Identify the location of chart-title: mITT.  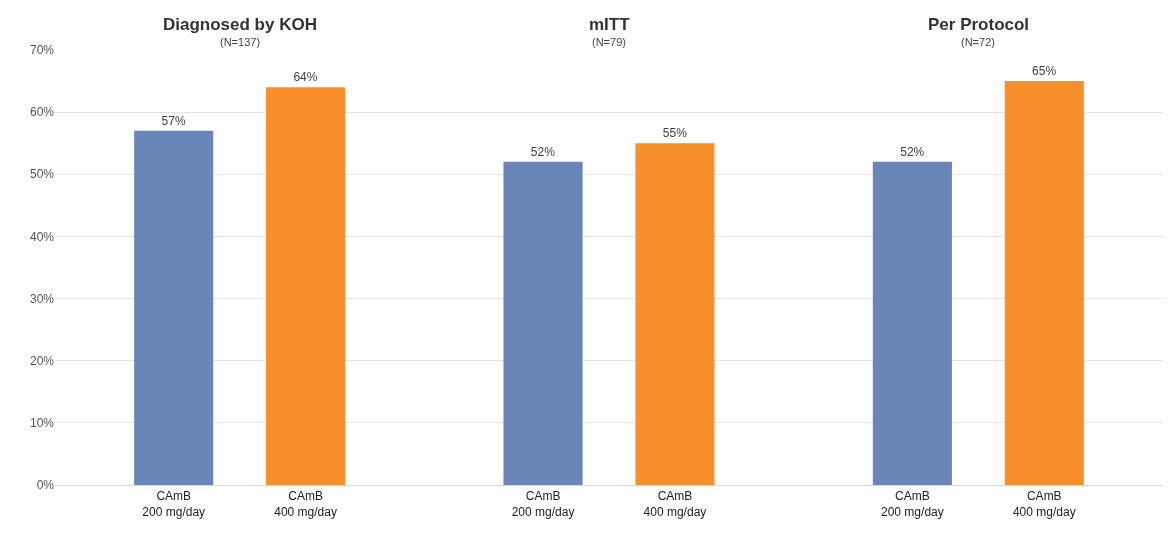
(610, 24).